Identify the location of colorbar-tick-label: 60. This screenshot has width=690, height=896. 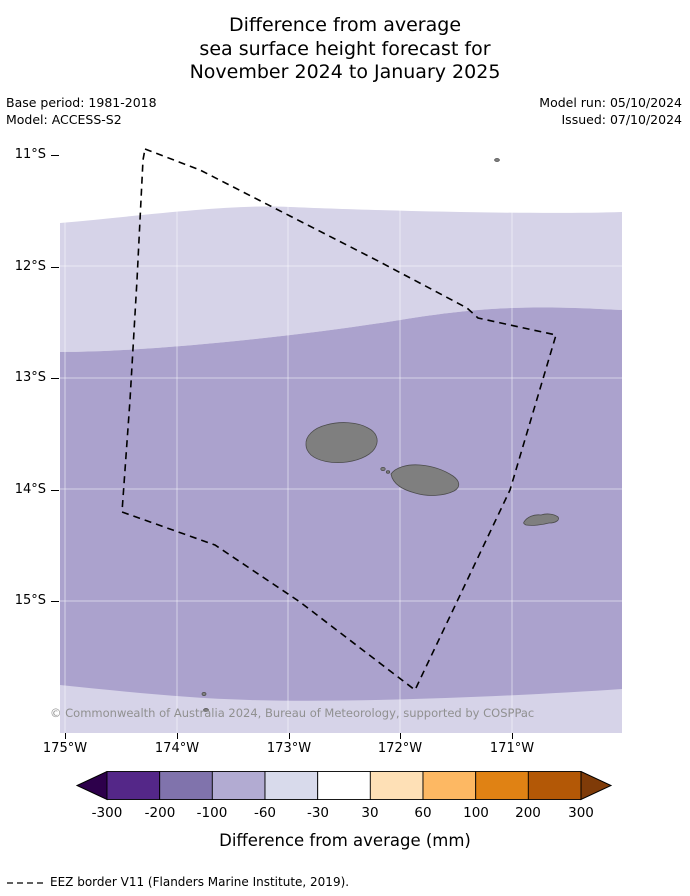
(423, 813).